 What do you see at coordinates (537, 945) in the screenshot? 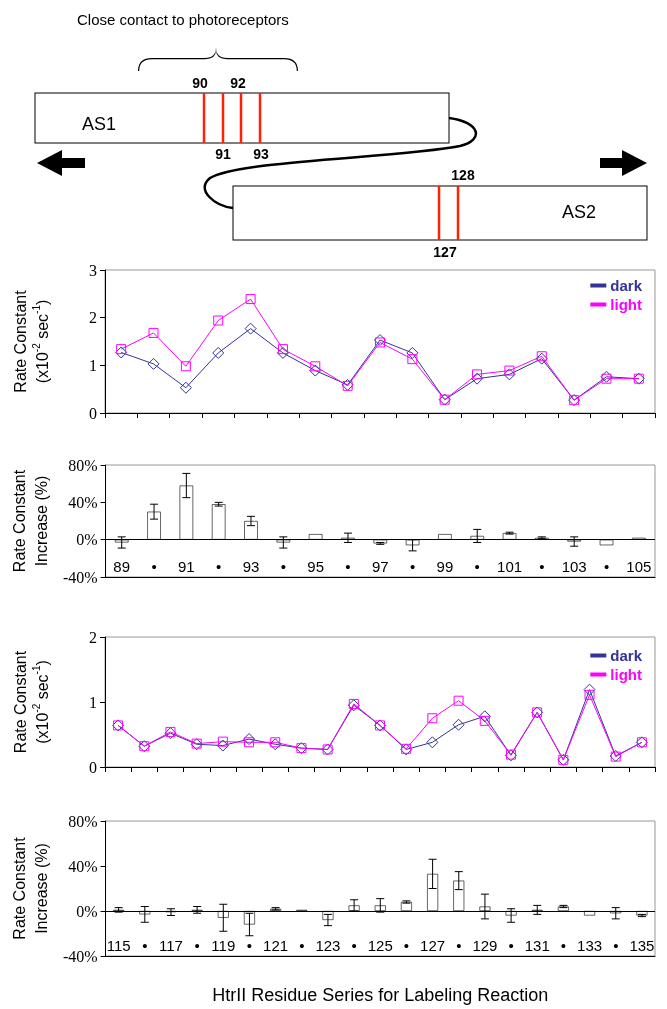
I see `x-tick-label: 131` at bounding box center [537, 945].